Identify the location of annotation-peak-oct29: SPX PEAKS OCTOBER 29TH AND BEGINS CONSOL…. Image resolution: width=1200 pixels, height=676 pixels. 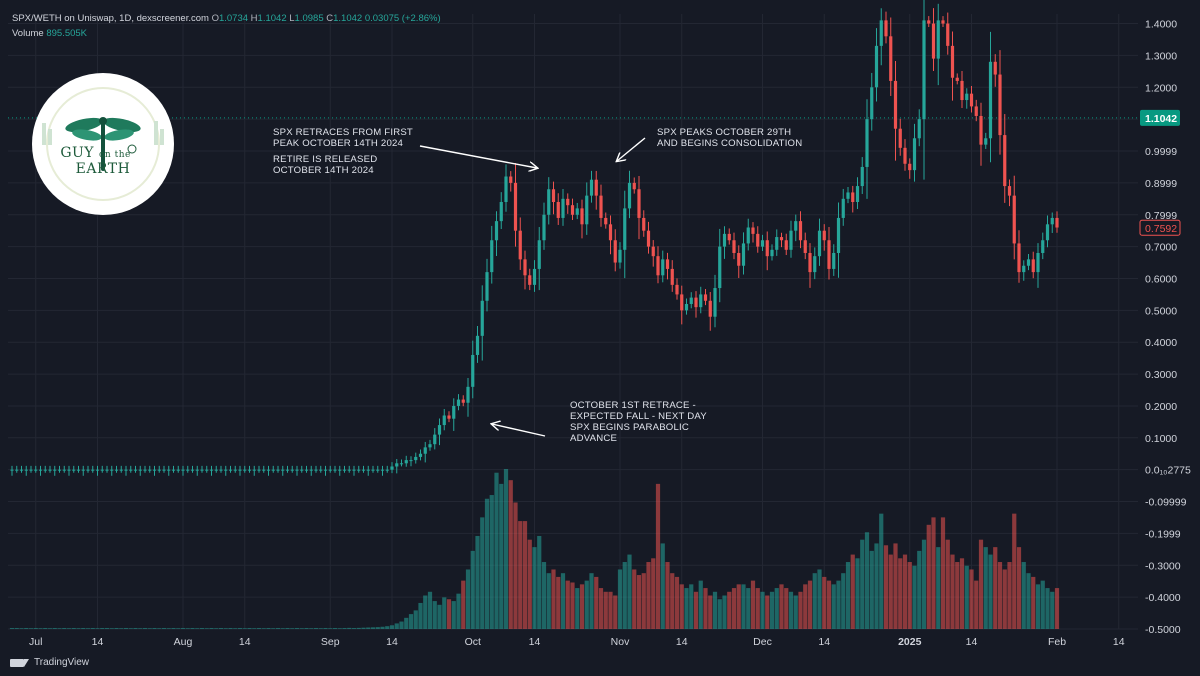
(729, 138).